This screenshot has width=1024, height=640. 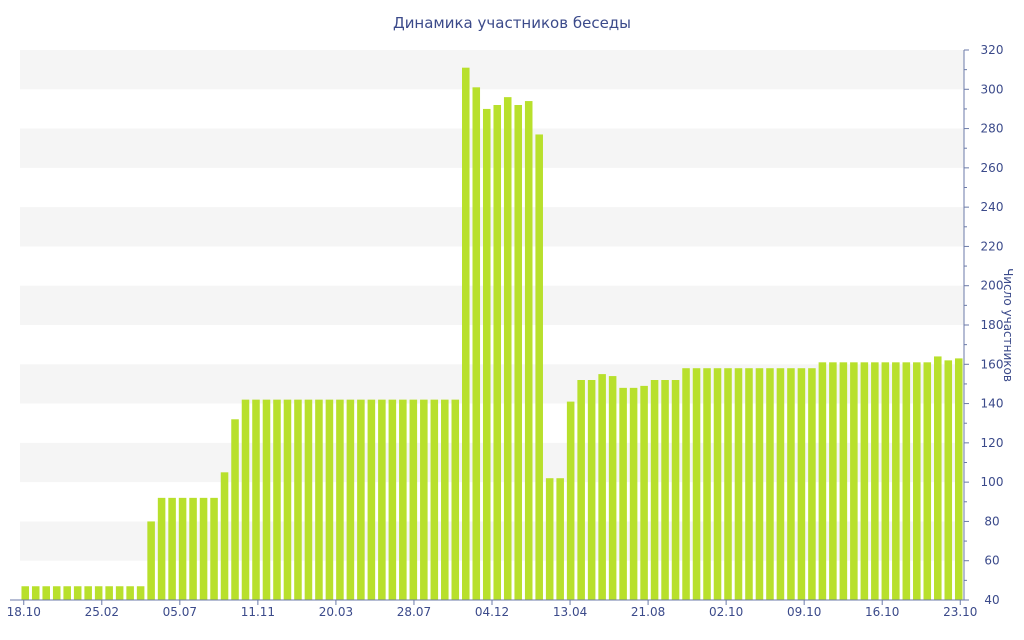 What do you see at coordinates (960, 612) in the screenshot?
I see `x-tick-label: 23.10` at bounding box center [960, 612].